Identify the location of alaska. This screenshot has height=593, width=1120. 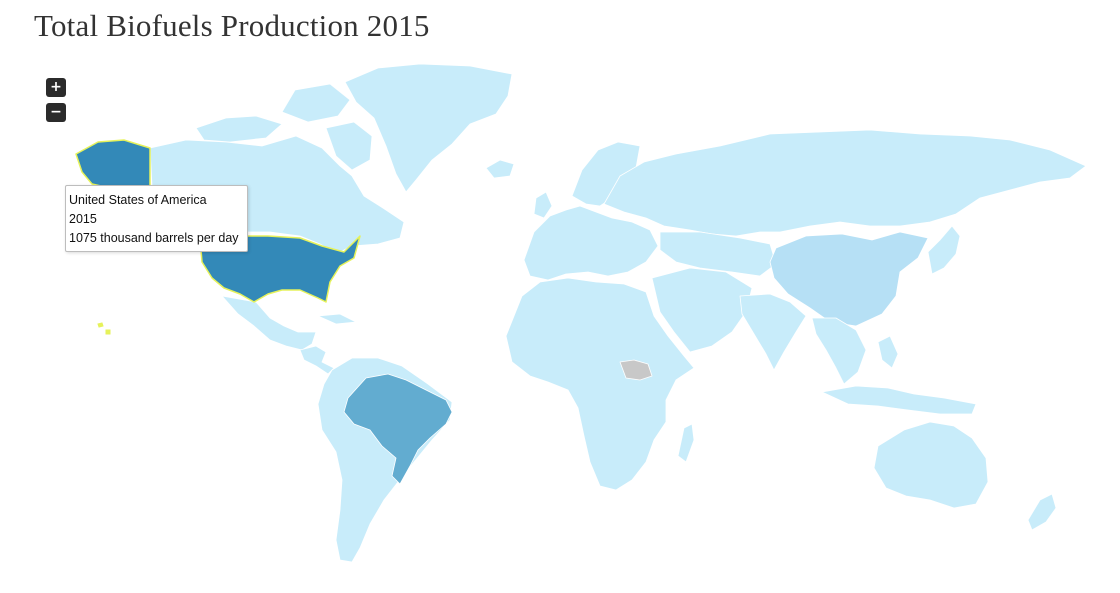
(113, 165).